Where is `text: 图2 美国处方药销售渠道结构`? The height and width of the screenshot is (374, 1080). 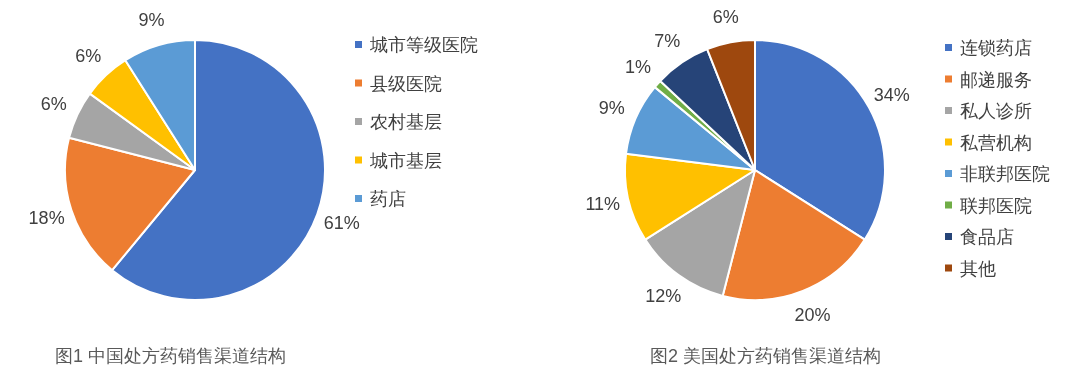
text: 图2 美国处方药销售渠道结构 is located at coordinates (766, 356).